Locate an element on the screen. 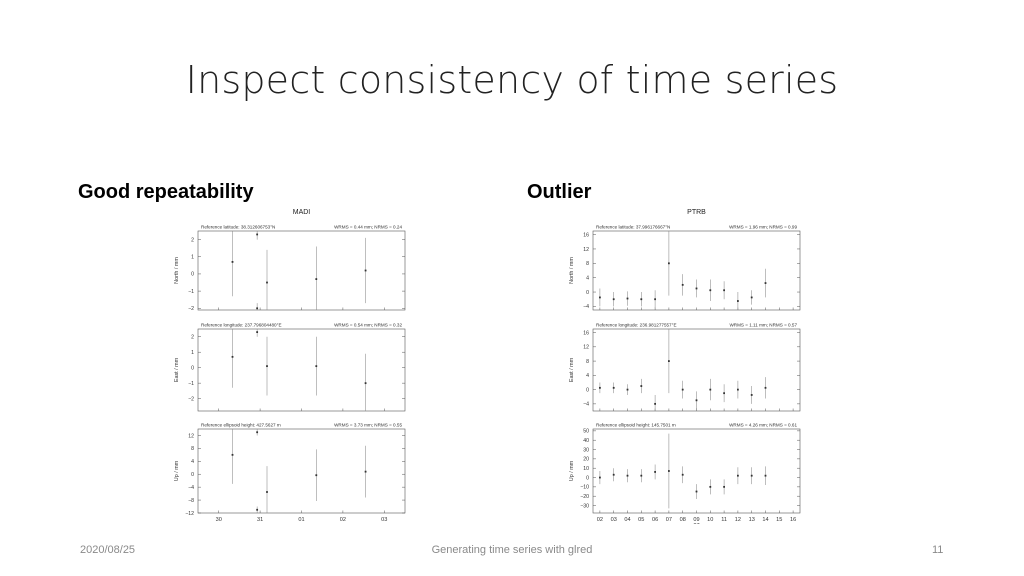 The image size is (1024, 576). madi-panel-3-ytick-label: 4 is located at coordinates (192, 462).